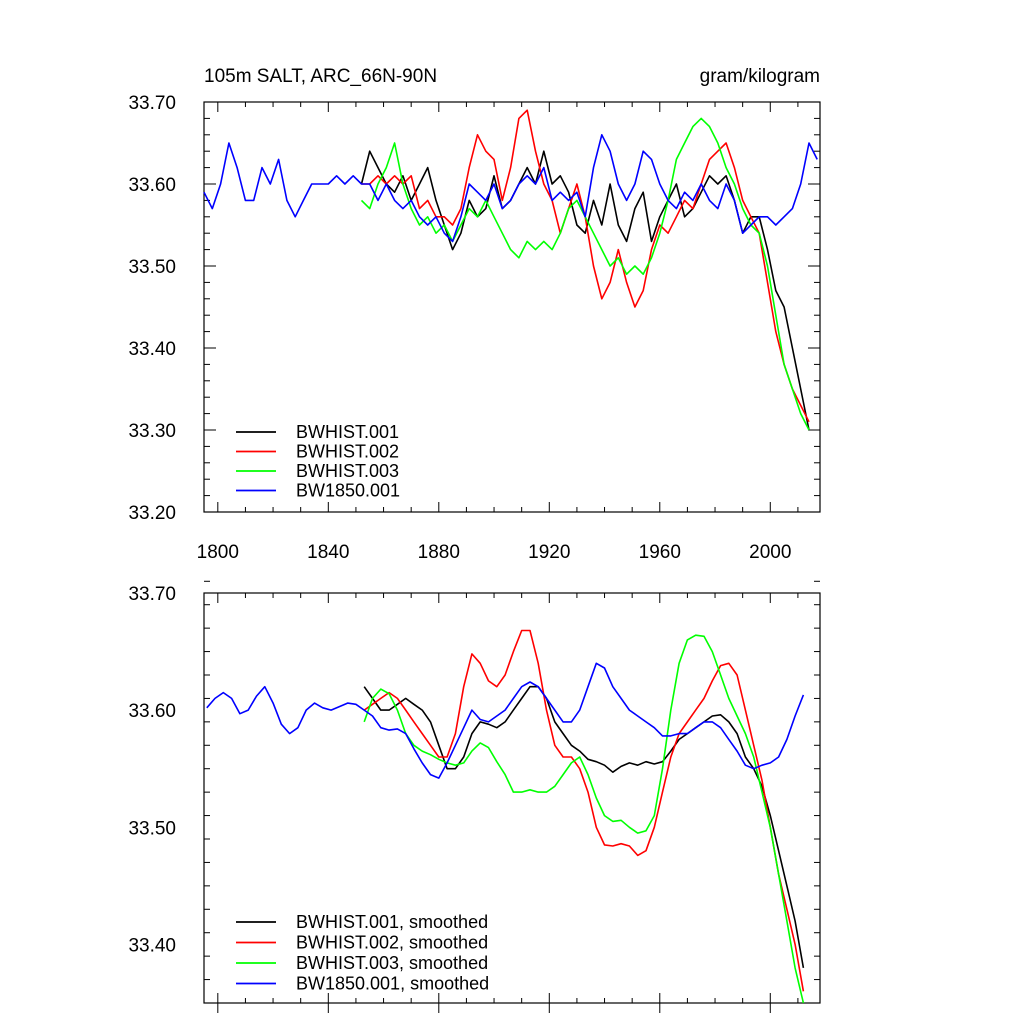  Describe the element at coordinates (320, 76) in the screenshot. I see `chart-title: 105m SALT, ARC_66N-90N` at that location.